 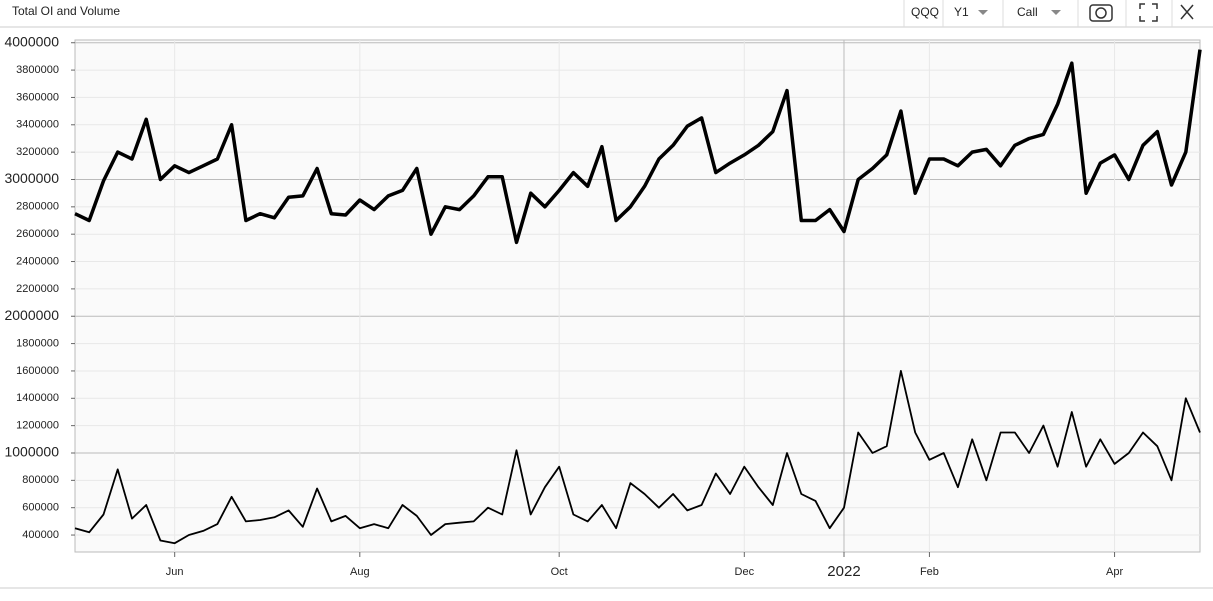 What do you see at coordinates (925, 12) in the screenshot?
I see `symbol-label: QQQ` at bounding box center [925, 12].